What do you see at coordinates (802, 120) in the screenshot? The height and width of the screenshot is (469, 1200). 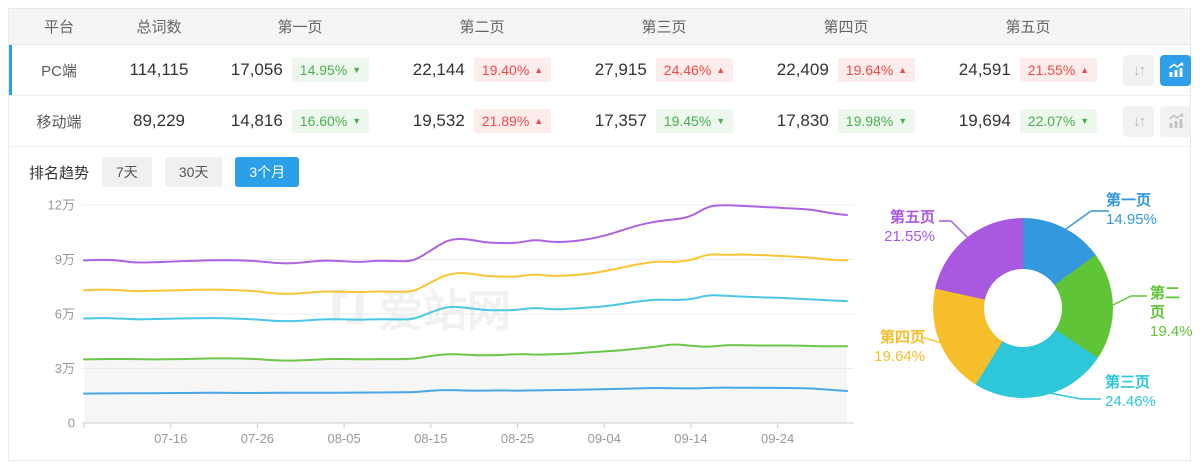 I see `page4-count: 17,830` at bounding box center [802, 120].